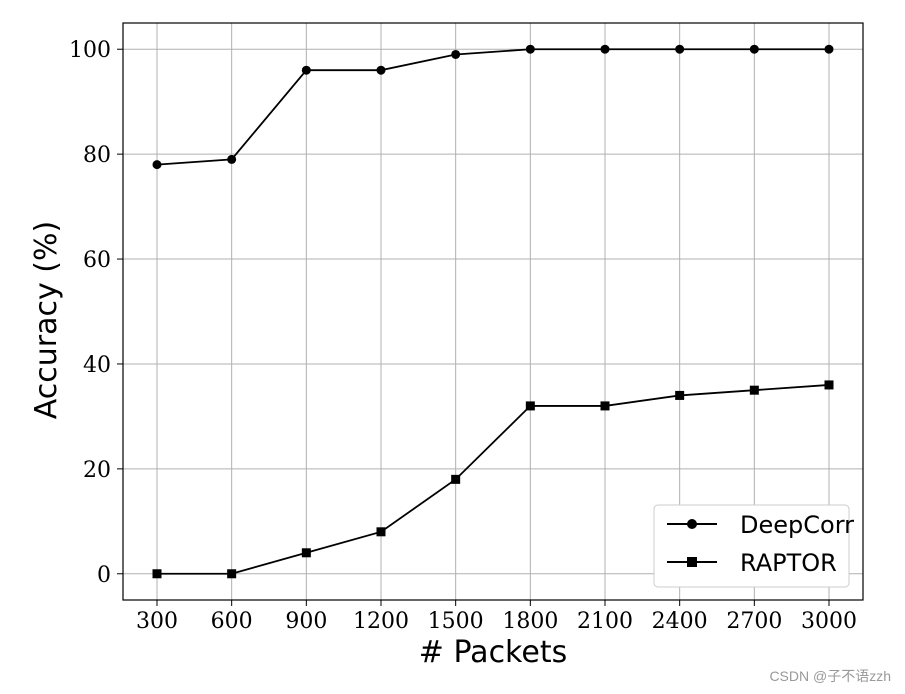 The width and height of the screenshot is (905, 694). I want to click on x-tick-label: 2400, so click(680, 621).